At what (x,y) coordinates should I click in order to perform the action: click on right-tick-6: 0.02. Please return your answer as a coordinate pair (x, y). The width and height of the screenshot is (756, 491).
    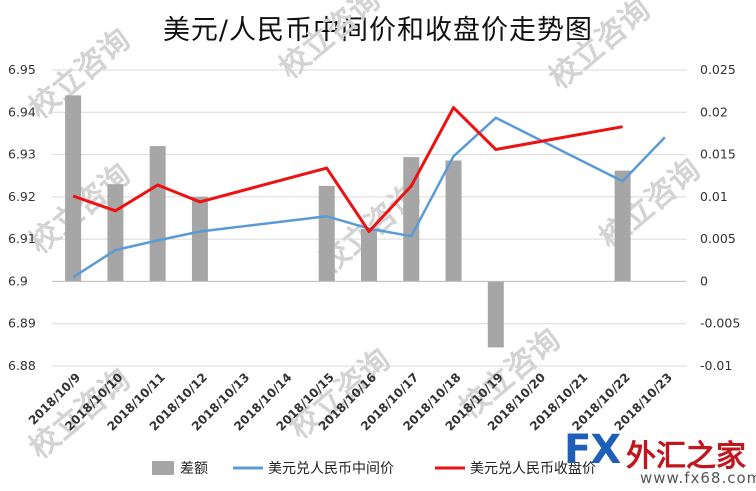
    Looking at the image, I should click on (714, 111).